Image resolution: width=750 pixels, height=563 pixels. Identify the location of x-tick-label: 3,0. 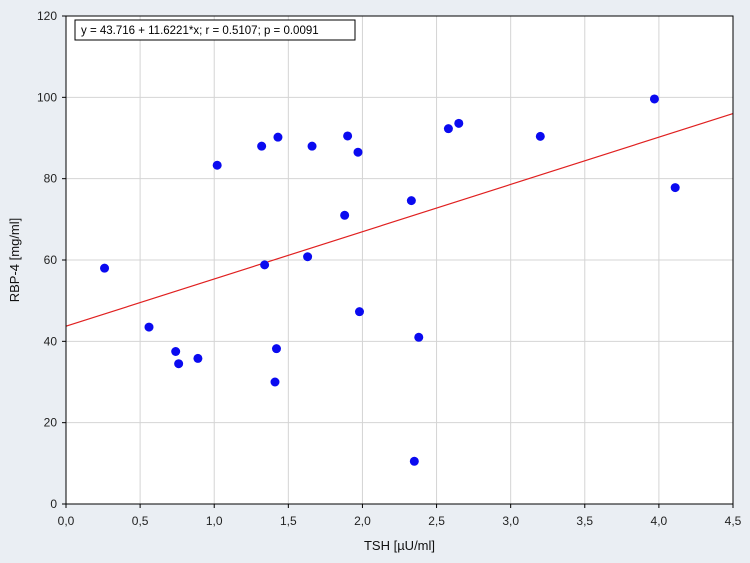
(510, 521).